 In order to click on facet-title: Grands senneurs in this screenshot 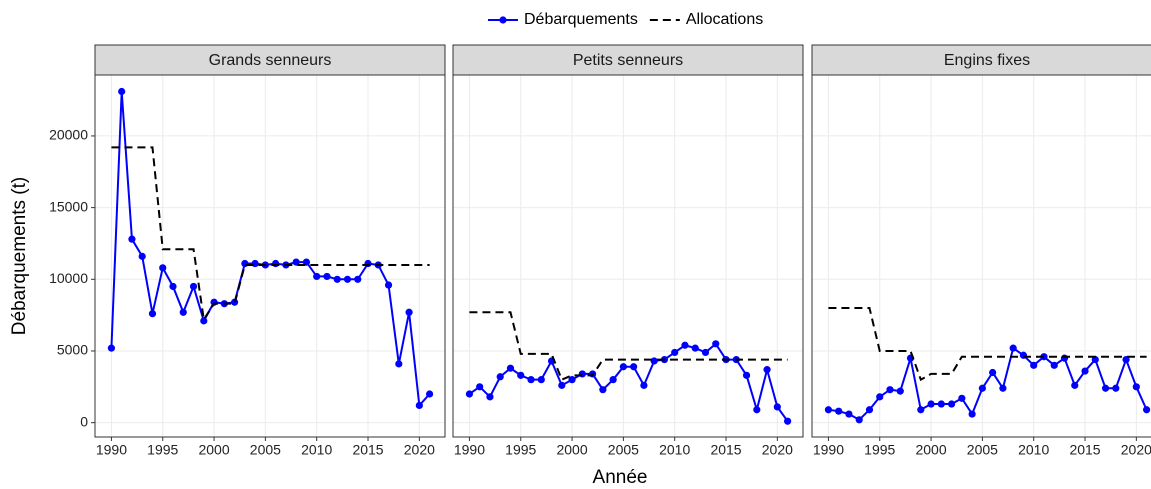, I will do `click(270, 60)`.